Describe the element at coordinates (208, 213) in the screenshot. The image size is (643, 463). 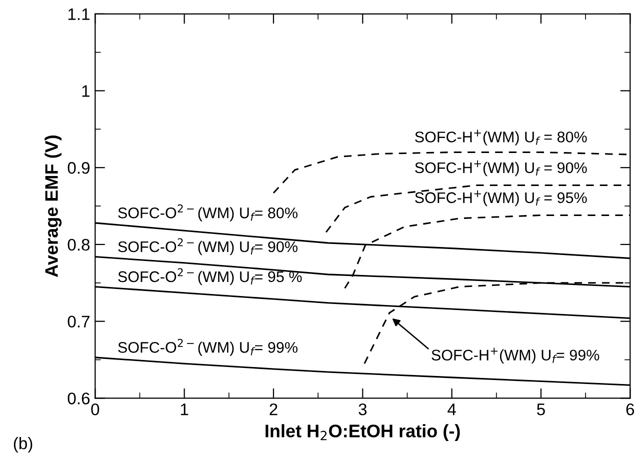
I see `annotation: SOFC-O$^{2−}$(WM) U$_{f}$= 80%` at that location.